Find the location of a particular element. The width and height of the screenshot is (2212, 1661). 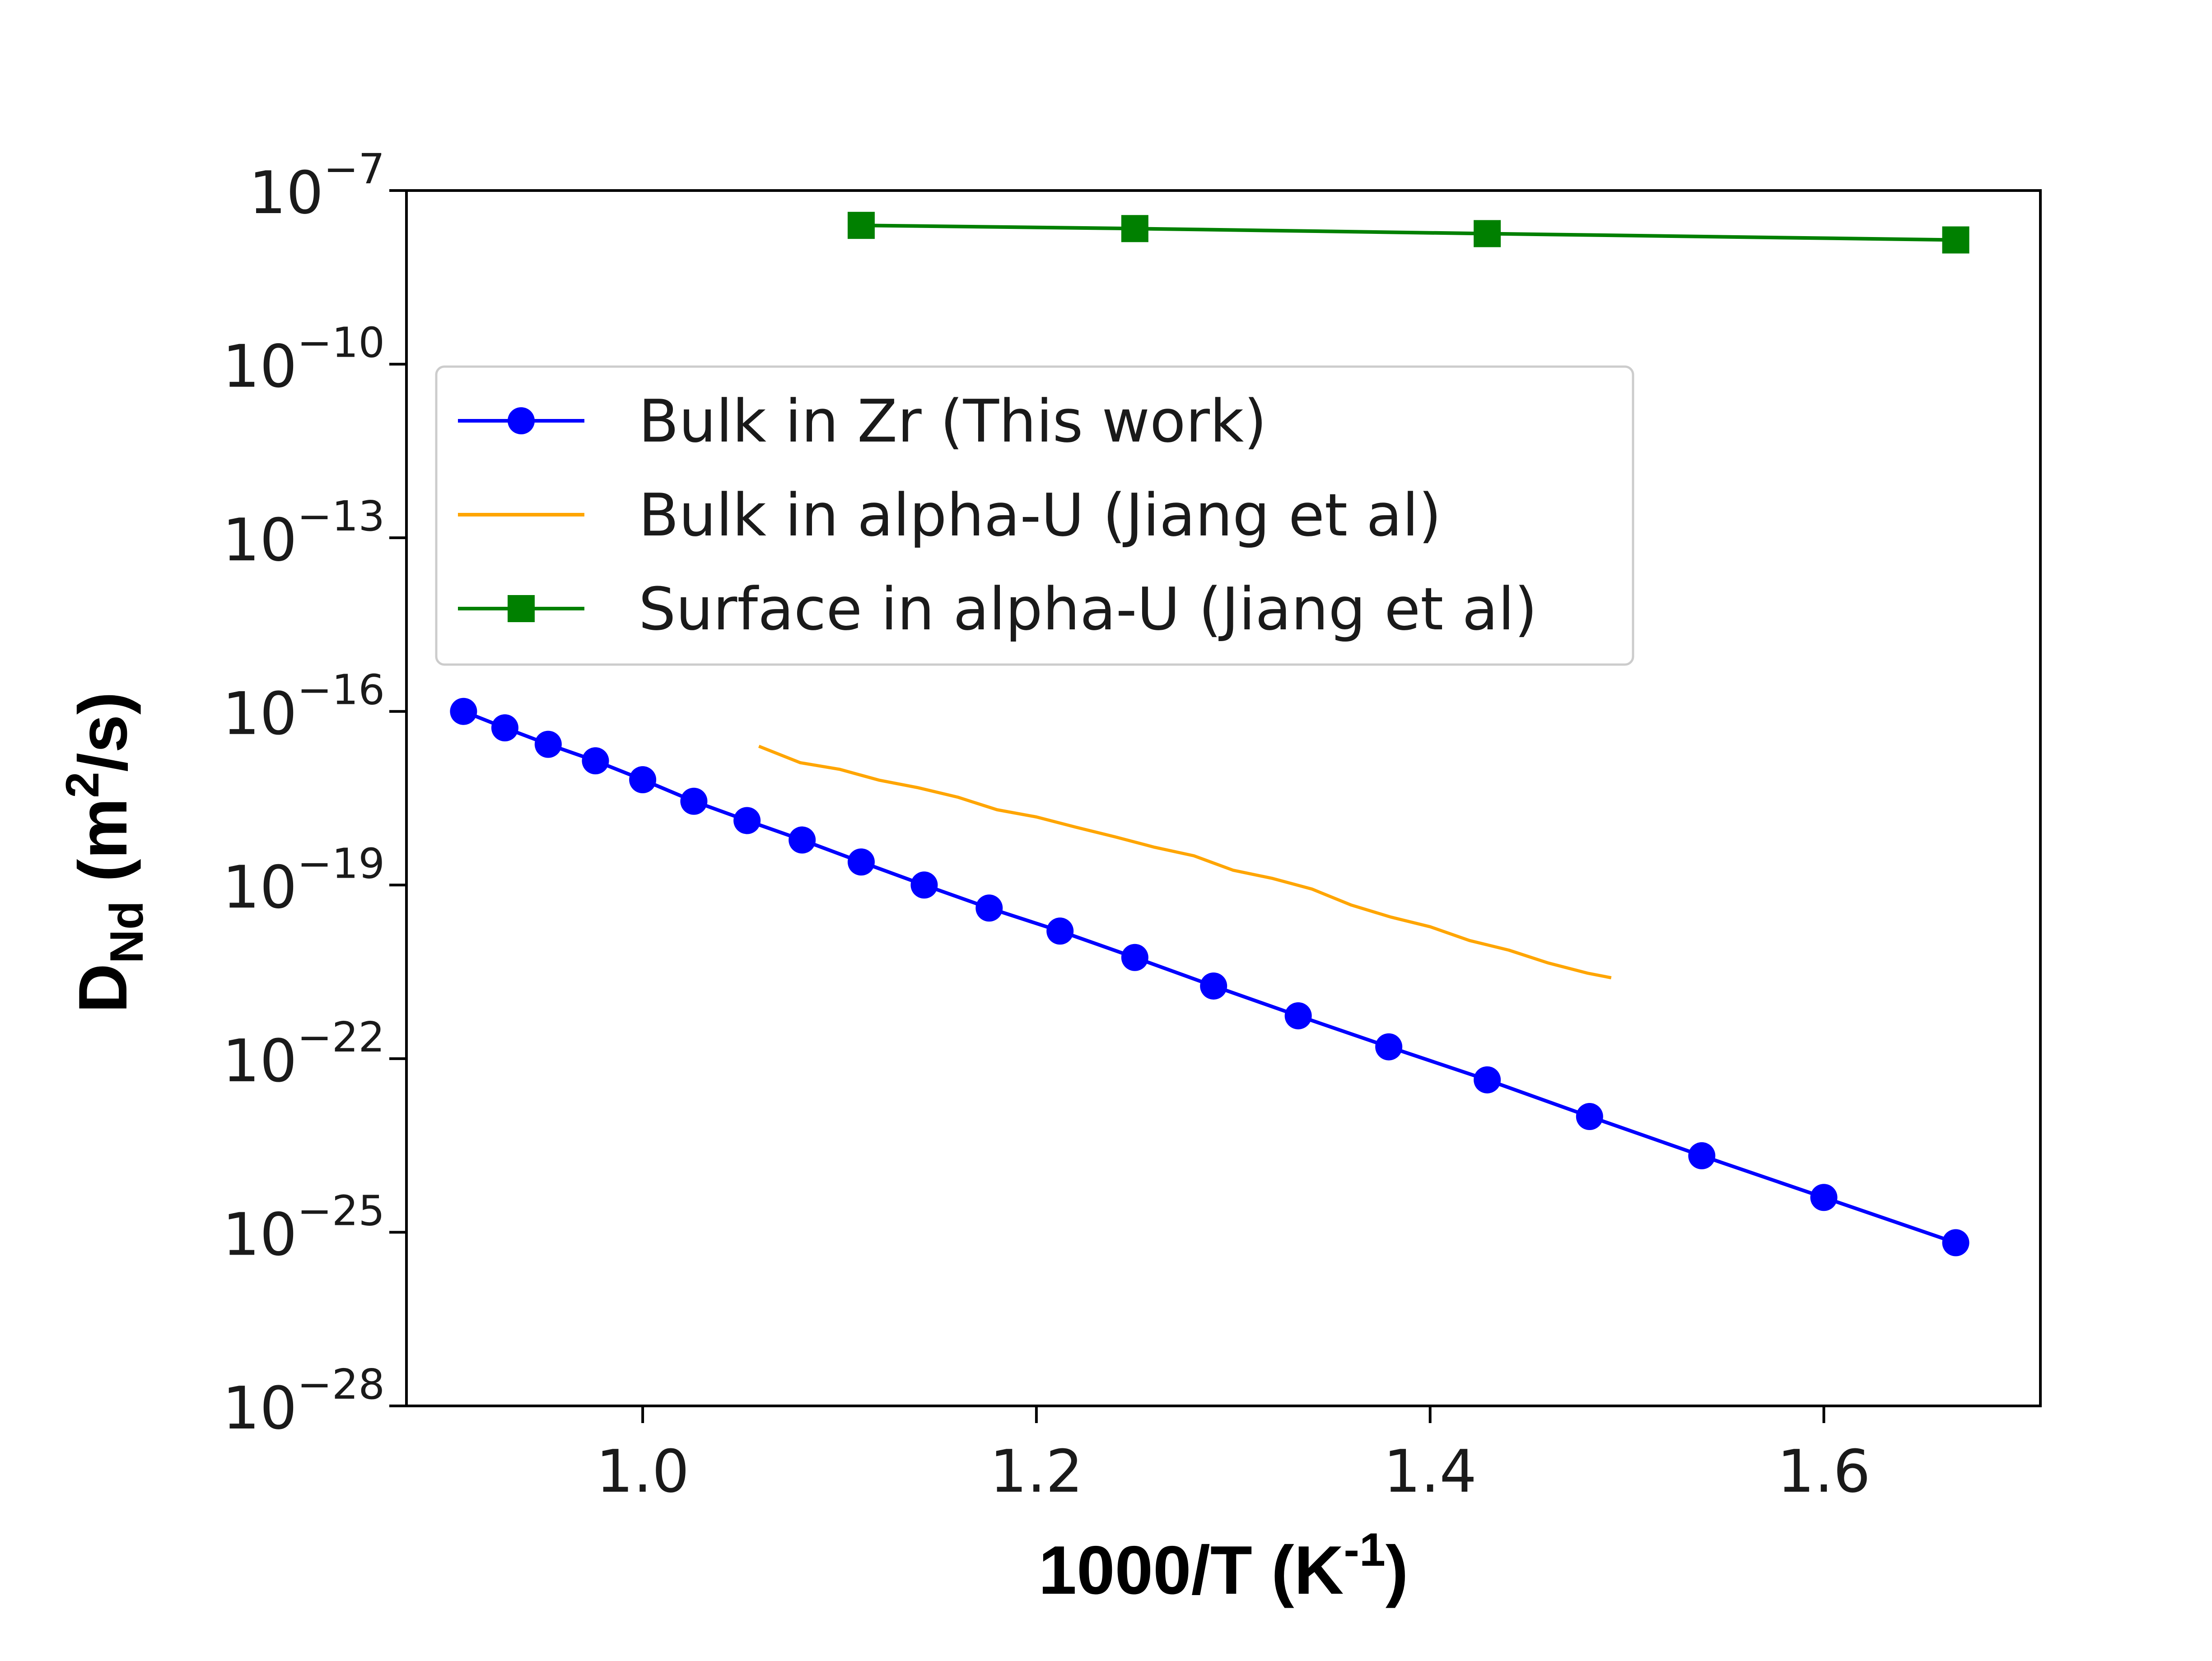

svg-text: DNd (m2/s) is located at coordinates (105, 852).